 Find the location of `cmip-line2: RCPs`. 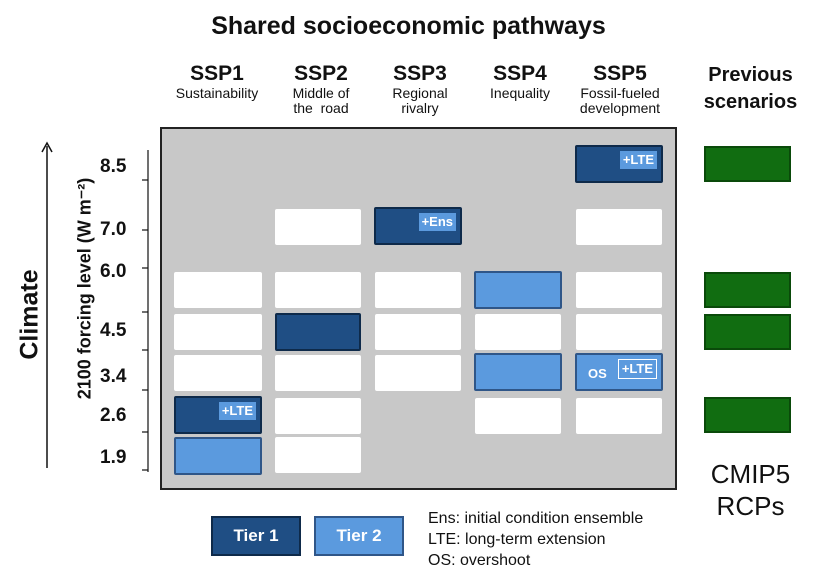

cmip-line2: RCPs is located at coordinates (750, 506).